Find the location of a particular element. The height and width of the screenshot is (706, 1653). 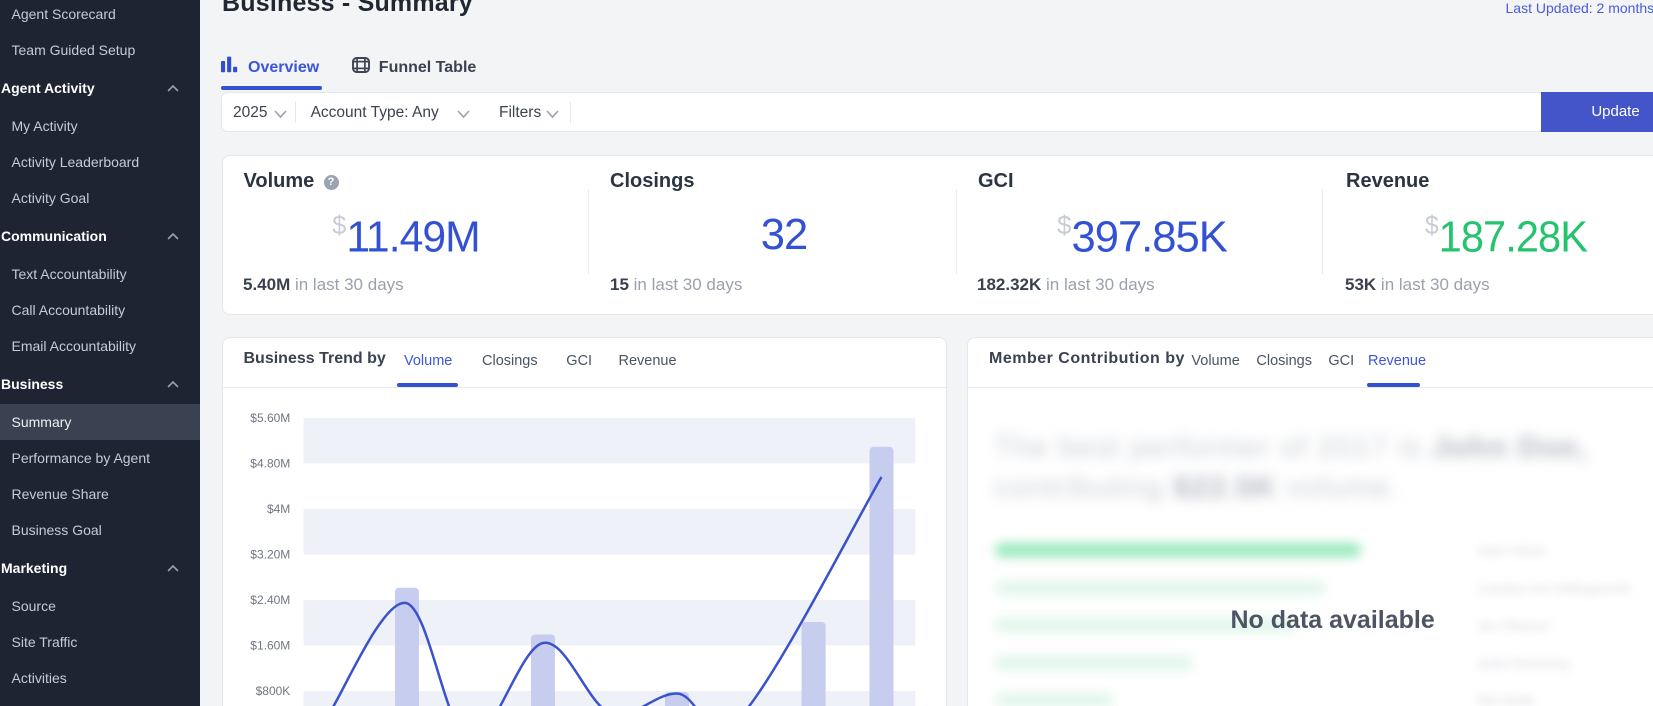

svg-text: $4M is located at coordinates (278, 509).